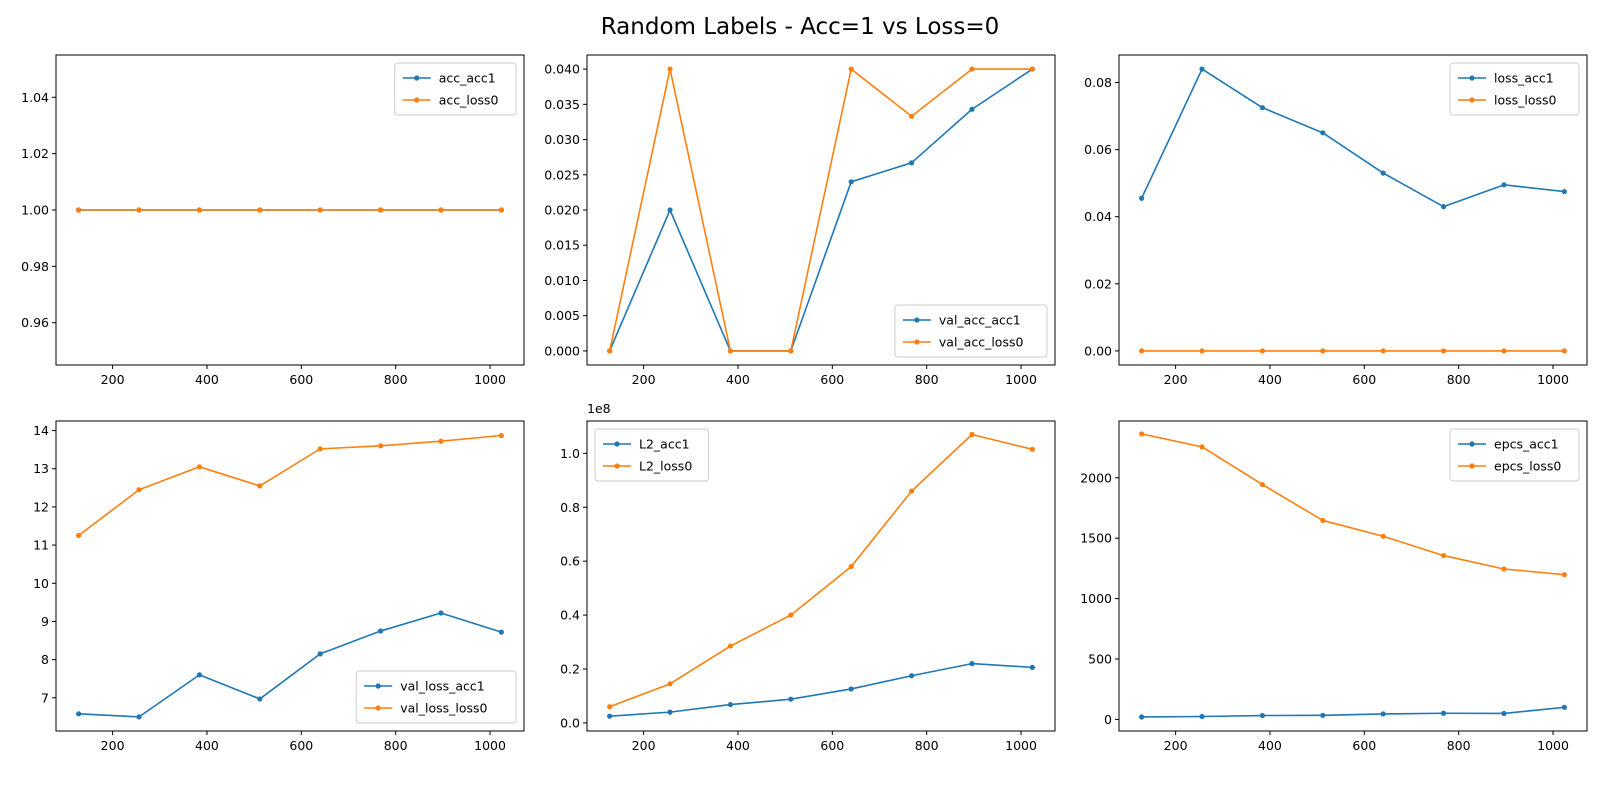 The width and height of the screenshot is (1600, 800). Describe the element at coordinates (290, 485) in the screenshot. I see `series-line-val_loss_loss0` at that location.